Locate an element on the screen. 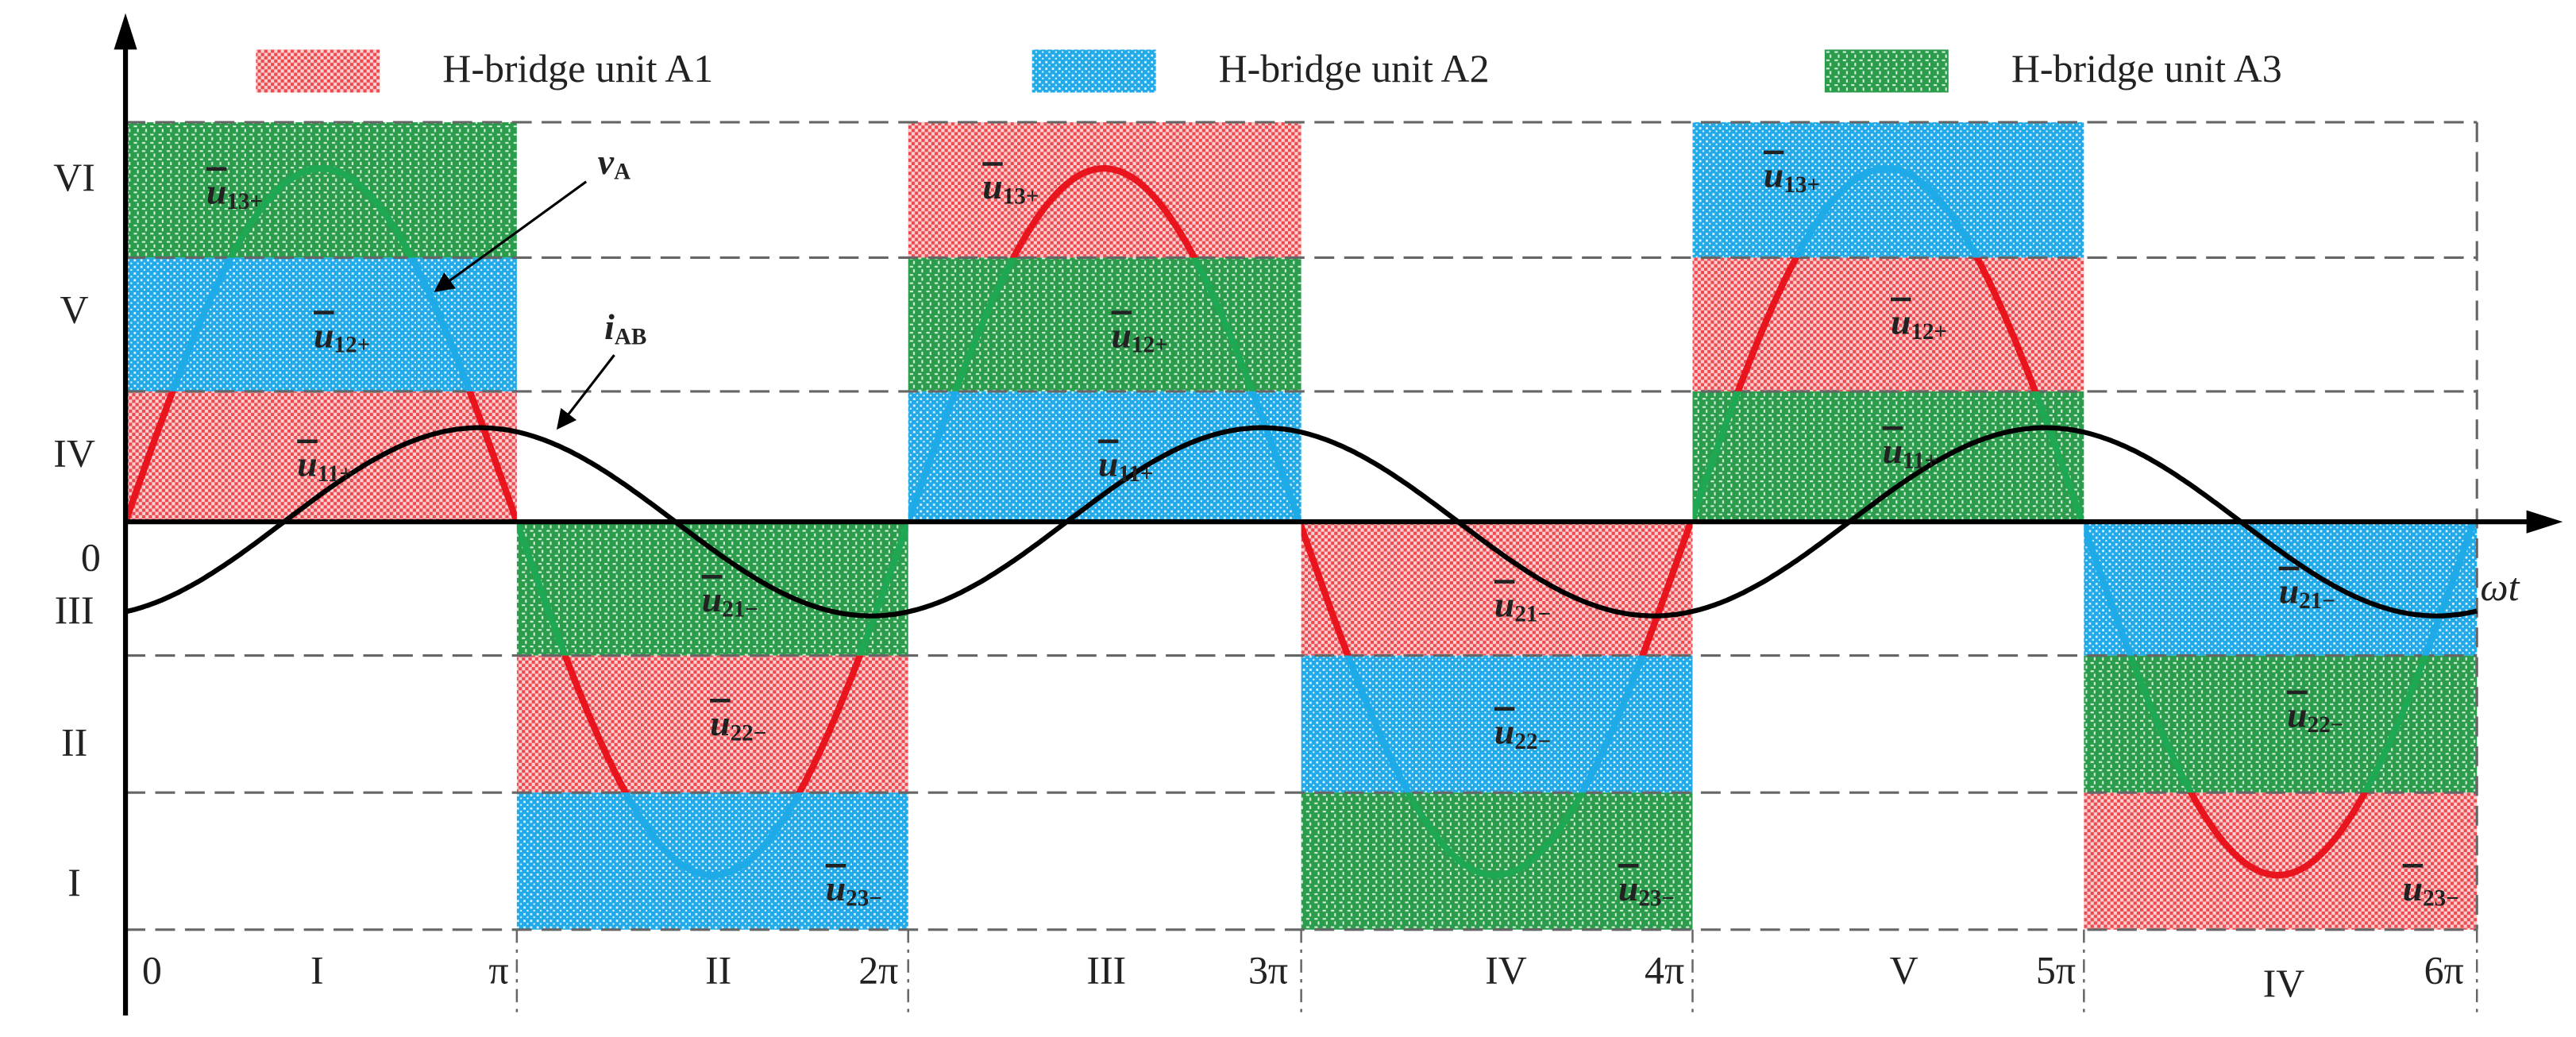 This screenshot has width=2576, height=1037. legend-label: H-bridge unit A3 is located at coordinates (2146, 69).